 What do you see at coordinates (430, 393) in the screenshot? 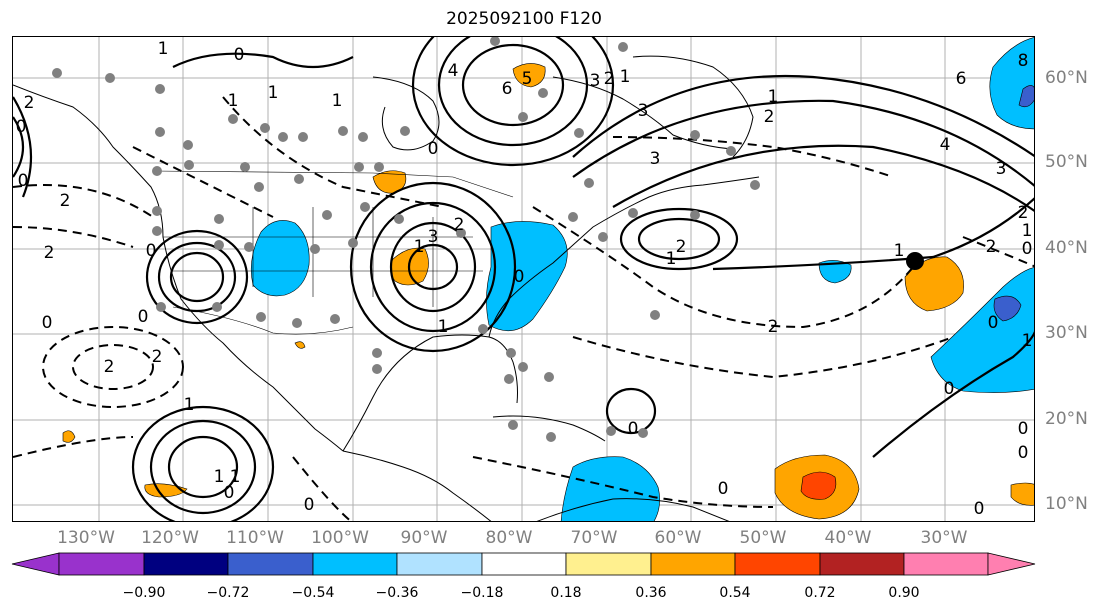
I see `gulf-coast` at bounding box center [430, 393].